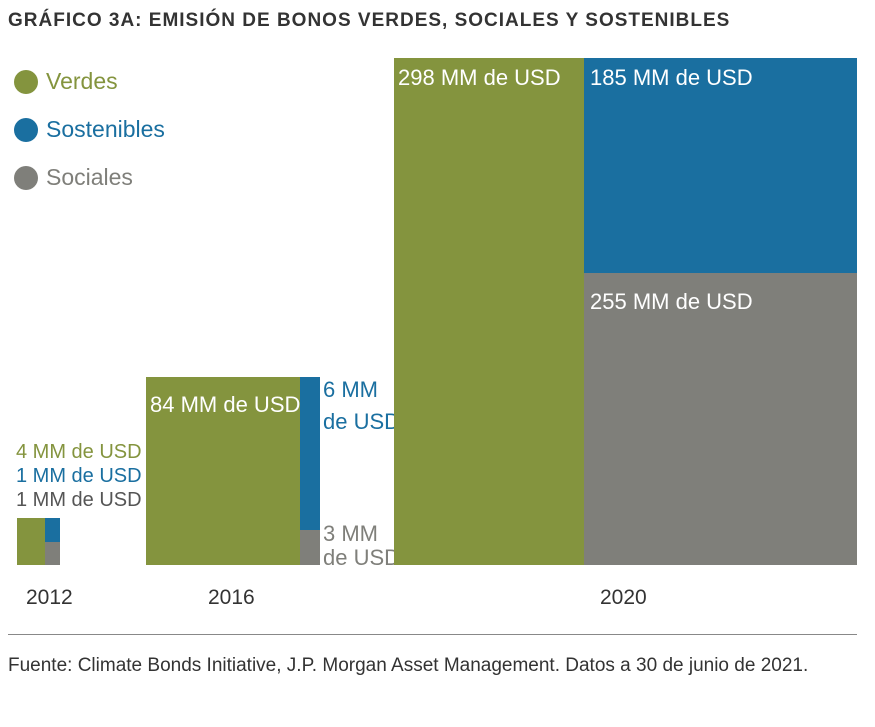 This screenshot has height=727, width=875. Describe the element at coordinates (671, 77) in the screenshot. I see `label-2020-sostenibles: 185 MM de USD` at that location.